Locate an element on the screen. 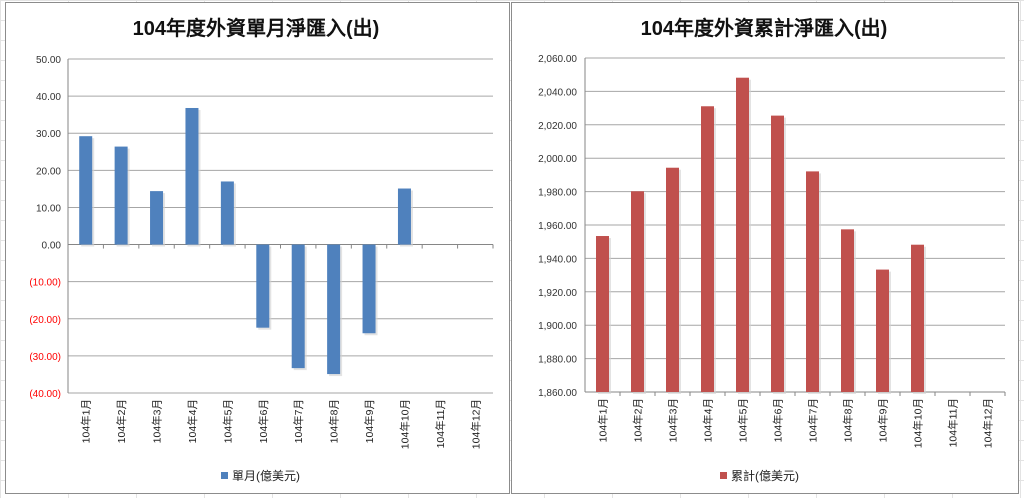  chart-title: 104年度外資單月淨匯入(出) is located at coordinates (256, 28).